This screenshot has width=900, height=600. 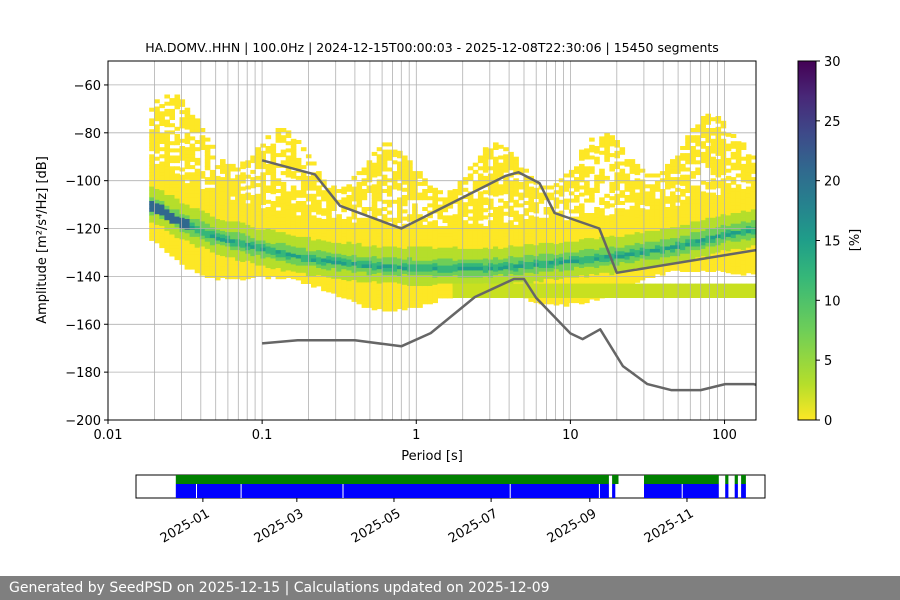 I want to click on psd-coverage-bar, so click(x=681, y=479).